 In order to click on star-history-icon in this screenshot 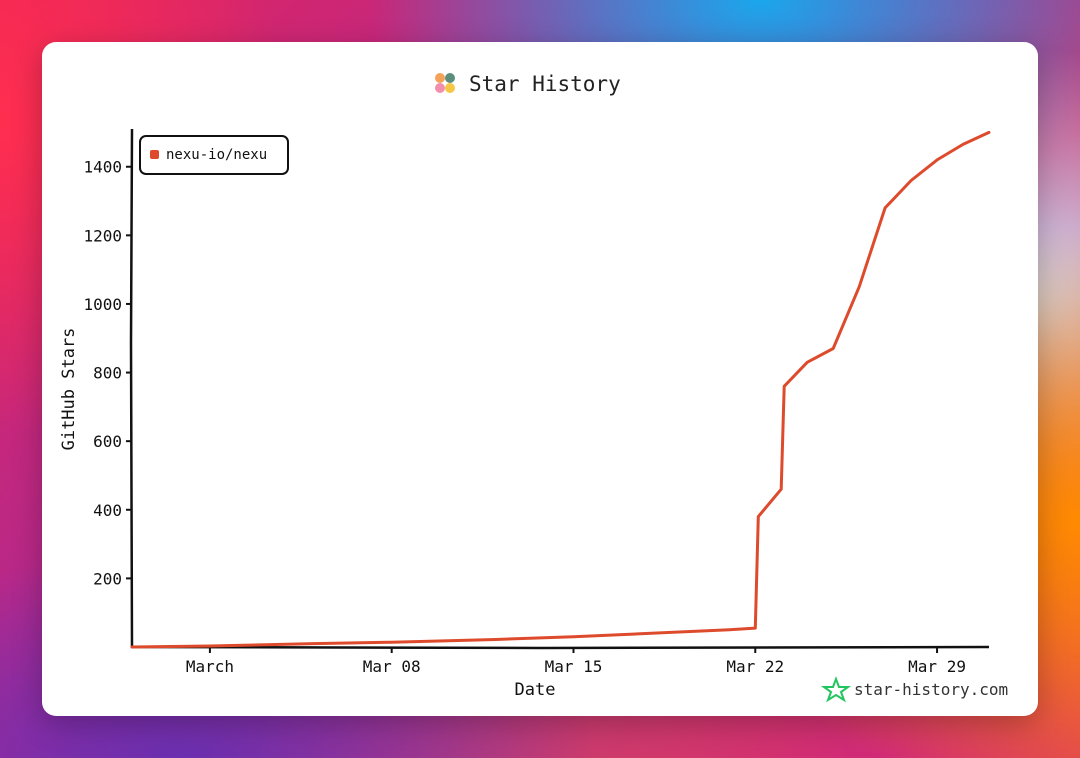, I will do `click(836, 689)`.